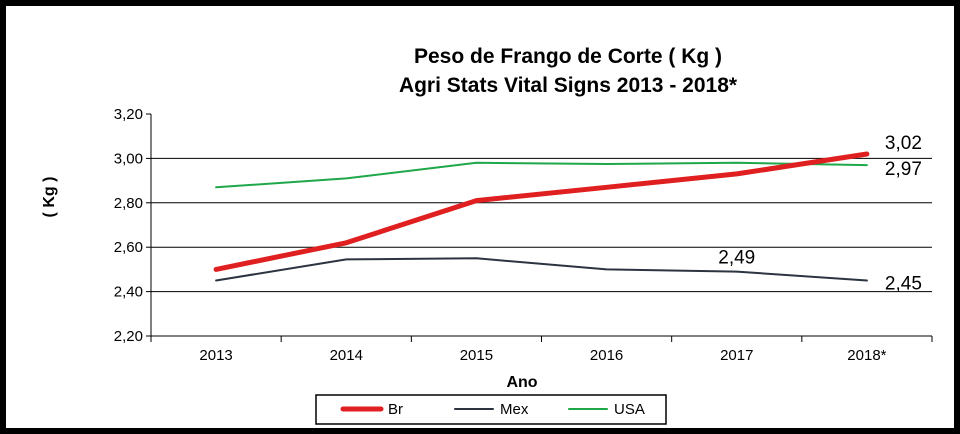 Image resolution: width=960 pixels, height=434 pixels. I want to click on x-tick-label: 2013, so click(215, 355).